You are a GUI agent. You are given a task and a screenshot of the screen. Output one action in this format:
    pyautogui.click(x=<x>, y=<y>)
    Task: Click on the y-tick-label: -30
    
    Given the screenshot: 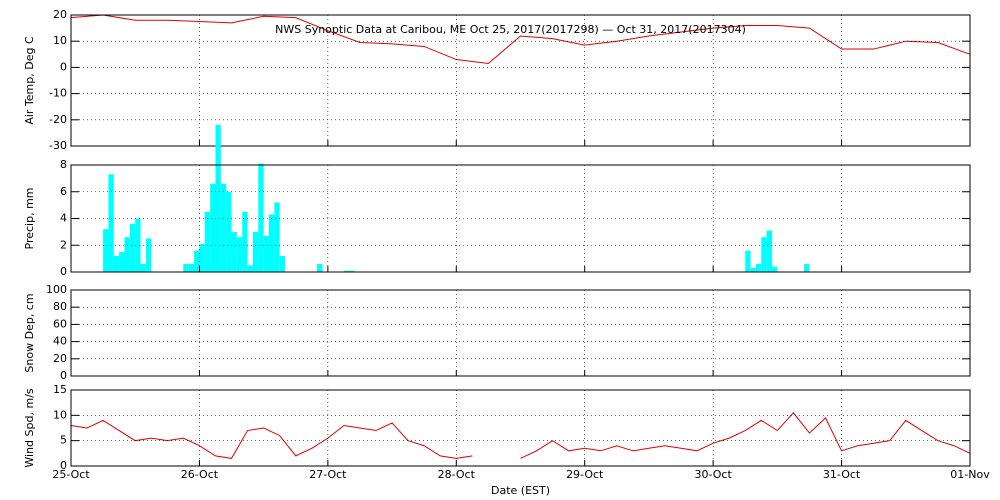 What is the action you would take?
    pyautogui.click(x=58, y=145)
    